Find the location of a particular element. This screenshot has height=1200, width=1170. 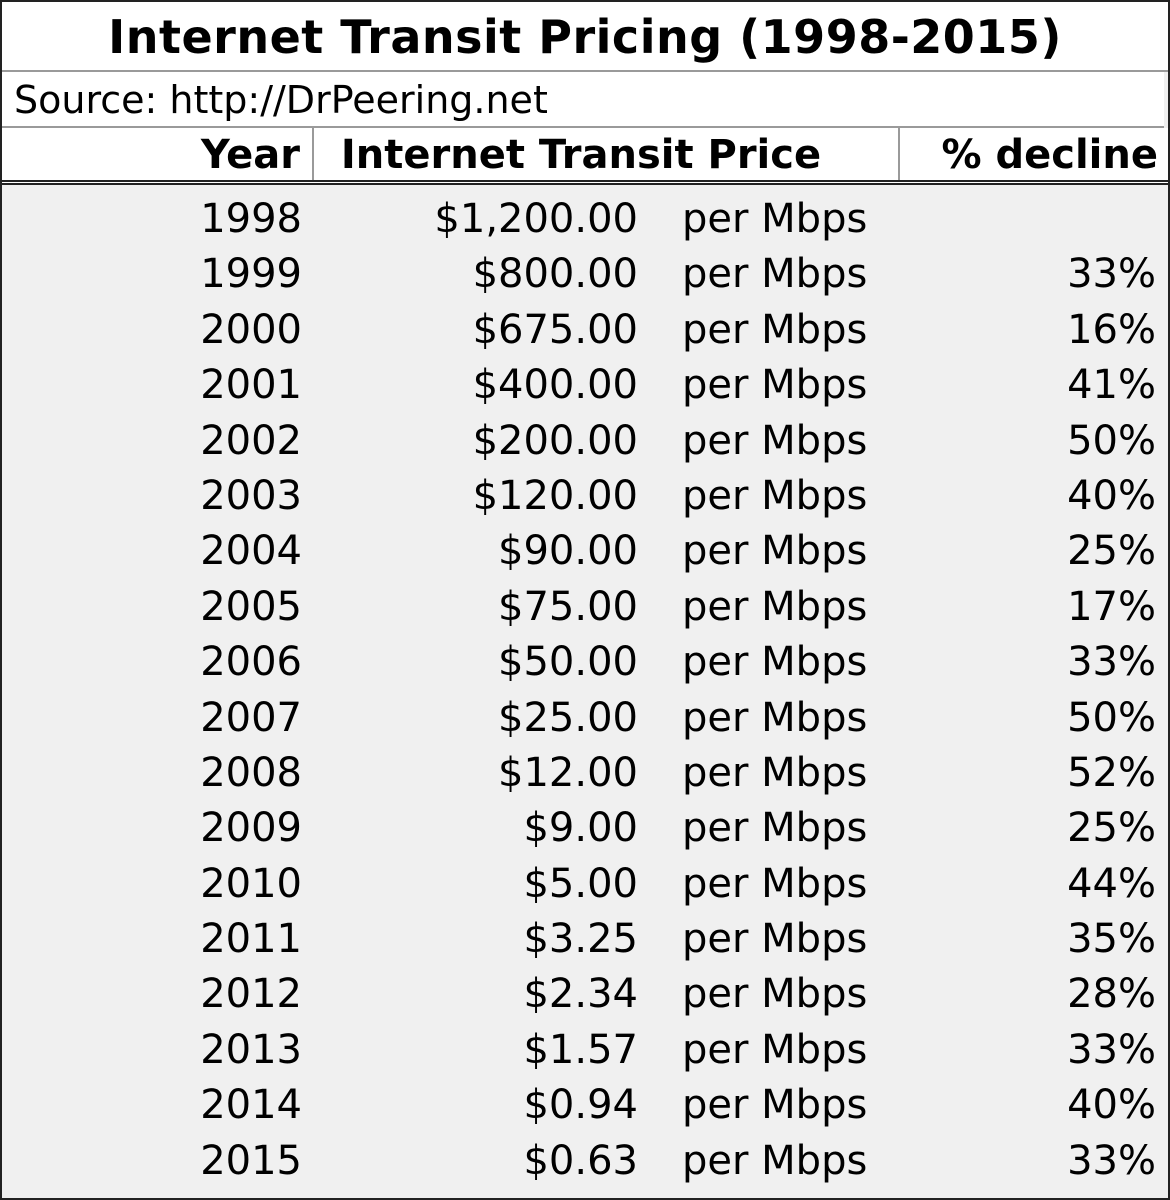

table-row: 2001 $400.00 per Mbps 41% is located at coordinates (585, 385).